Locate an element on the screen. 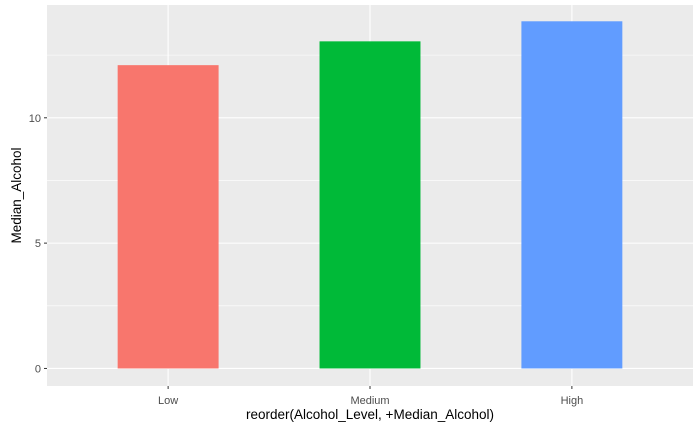  bar-medium is located at coordinates (370, 205).